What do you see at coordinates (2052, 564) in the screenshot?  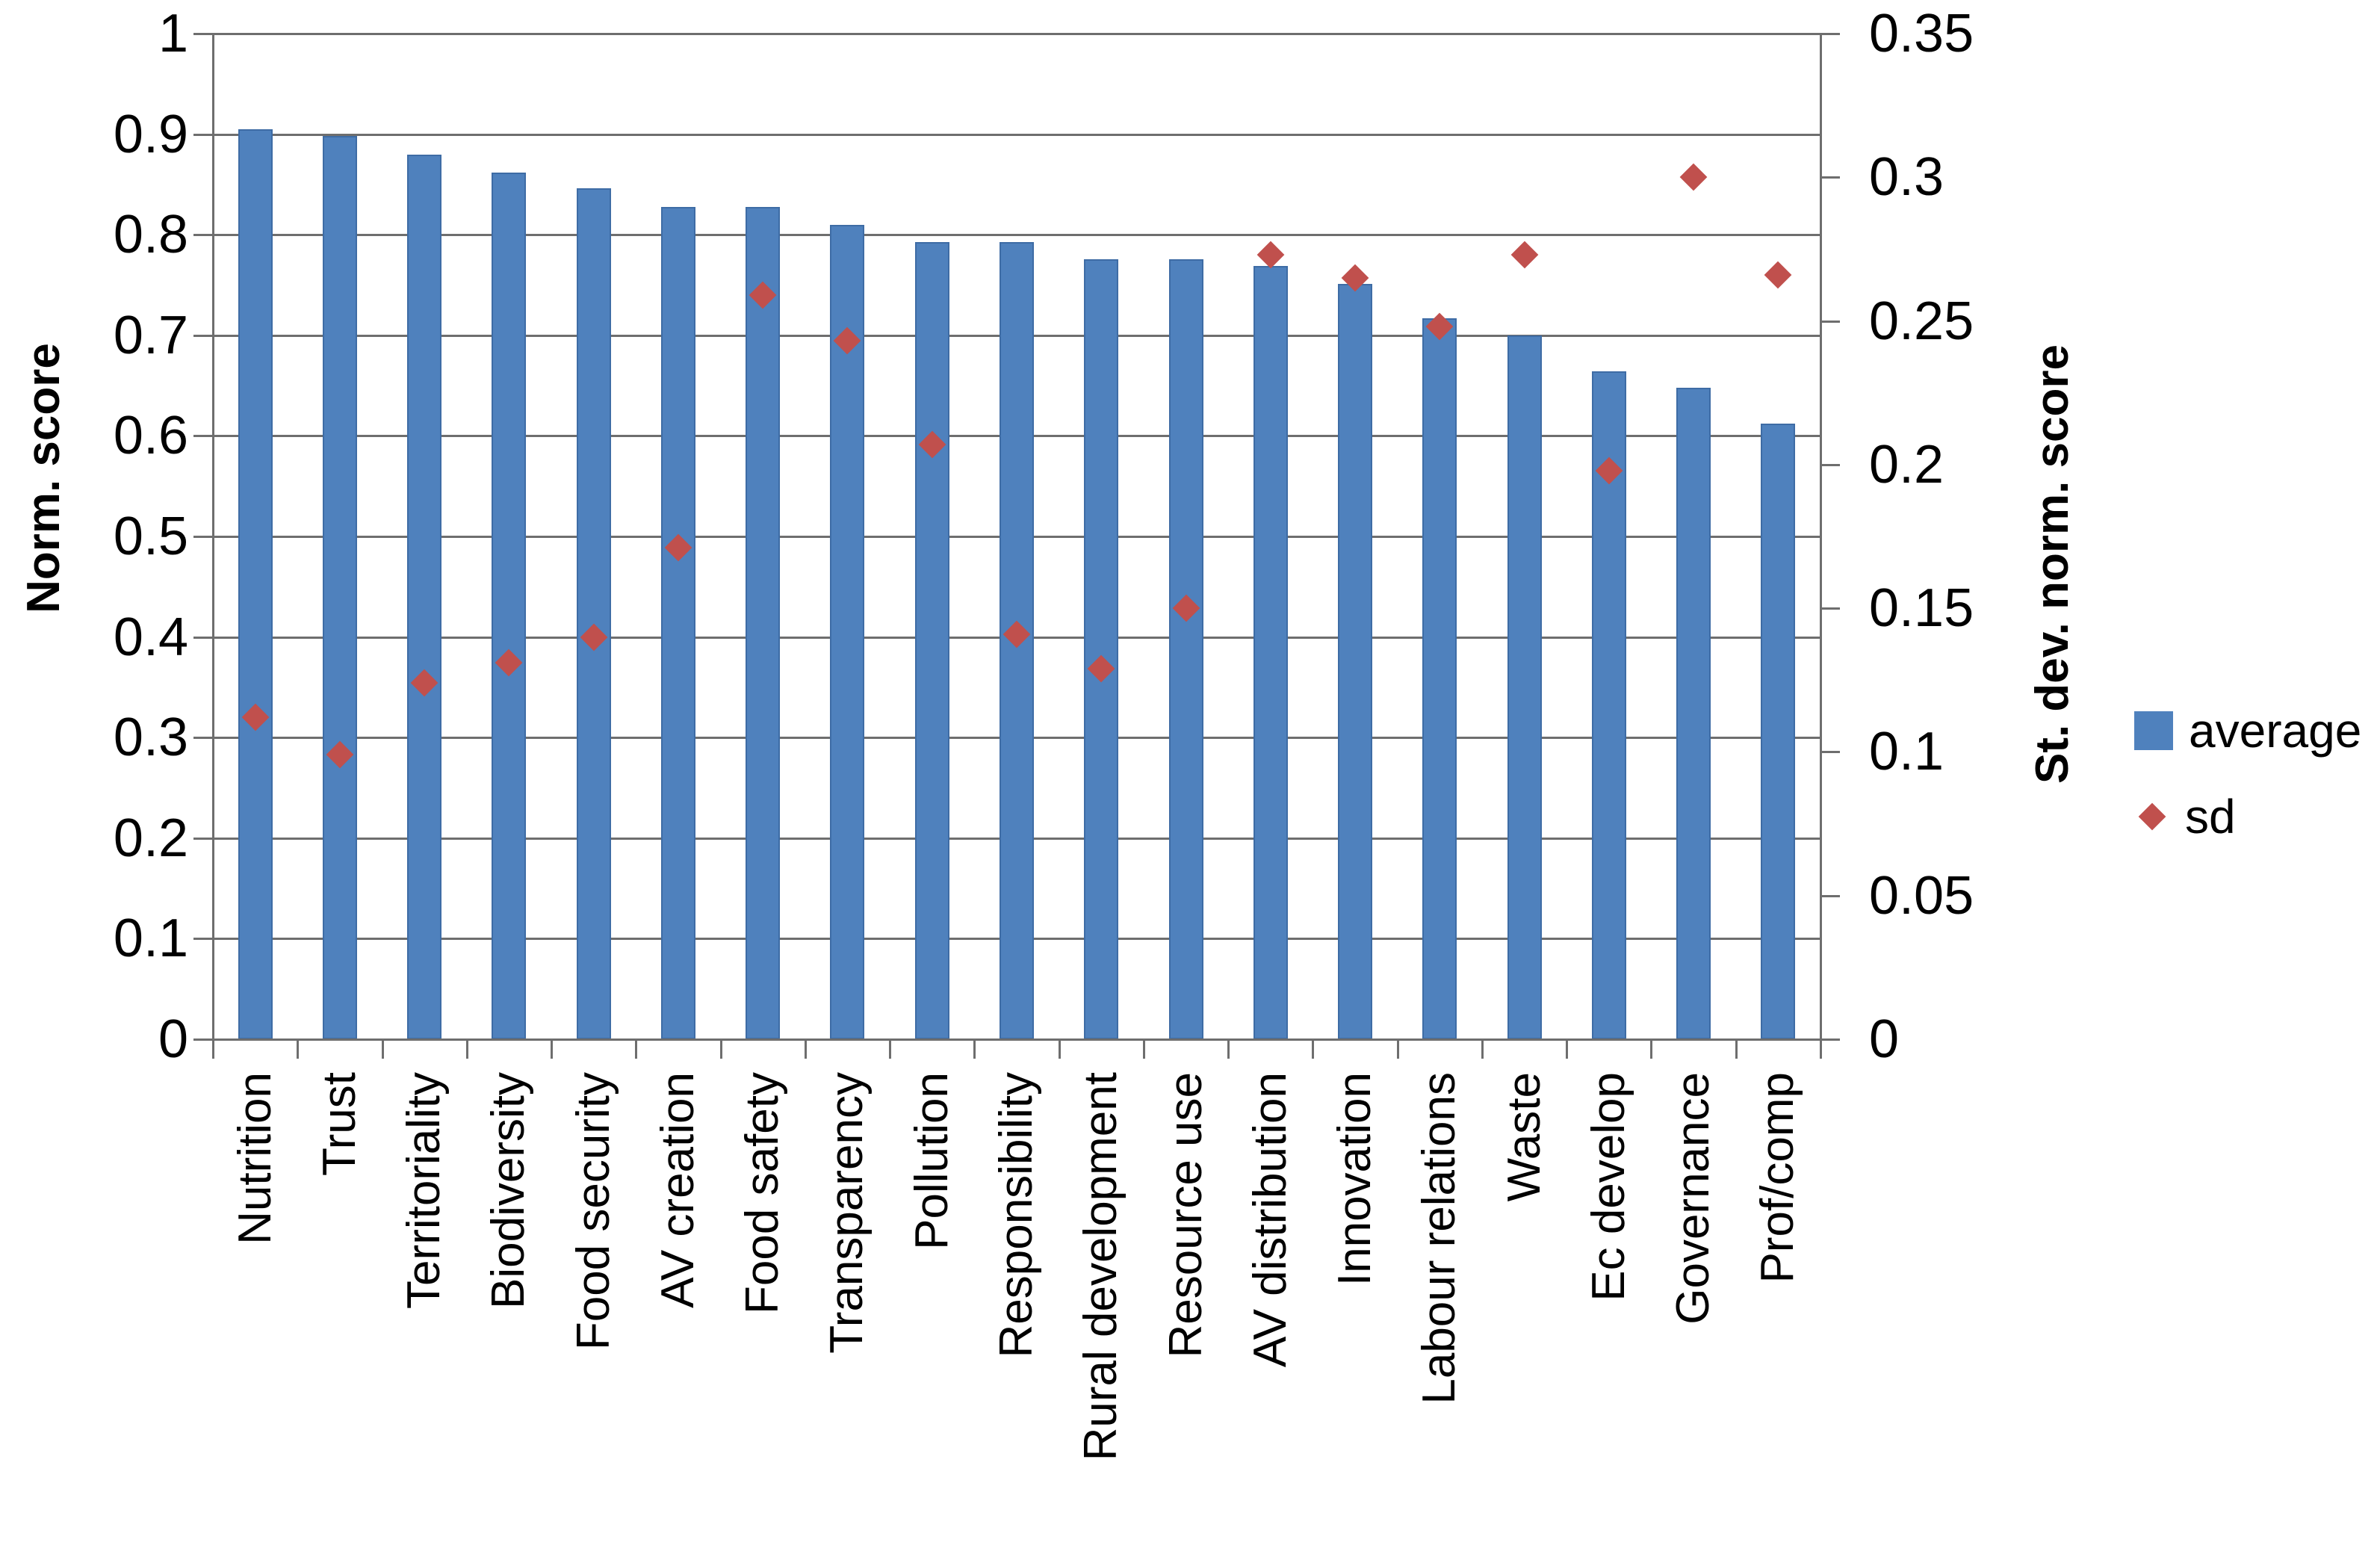 I see `right-axis-title: St. dev. norm. score` at bounding box center [2052, 564].